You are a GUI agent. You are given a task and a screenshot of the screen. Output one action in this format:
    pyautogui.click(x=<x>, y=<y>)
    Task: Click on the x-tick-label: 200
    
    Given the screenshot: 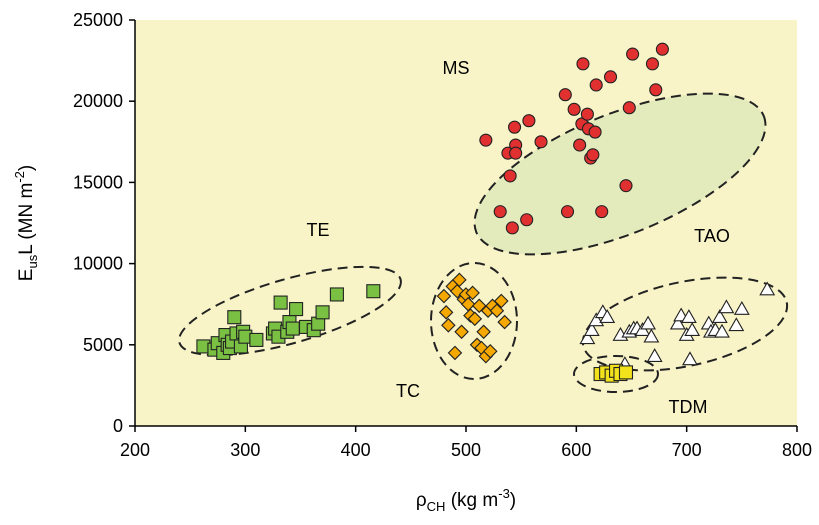 What is the action you would take?
    pyautogui.click(x=135, y=450)
    